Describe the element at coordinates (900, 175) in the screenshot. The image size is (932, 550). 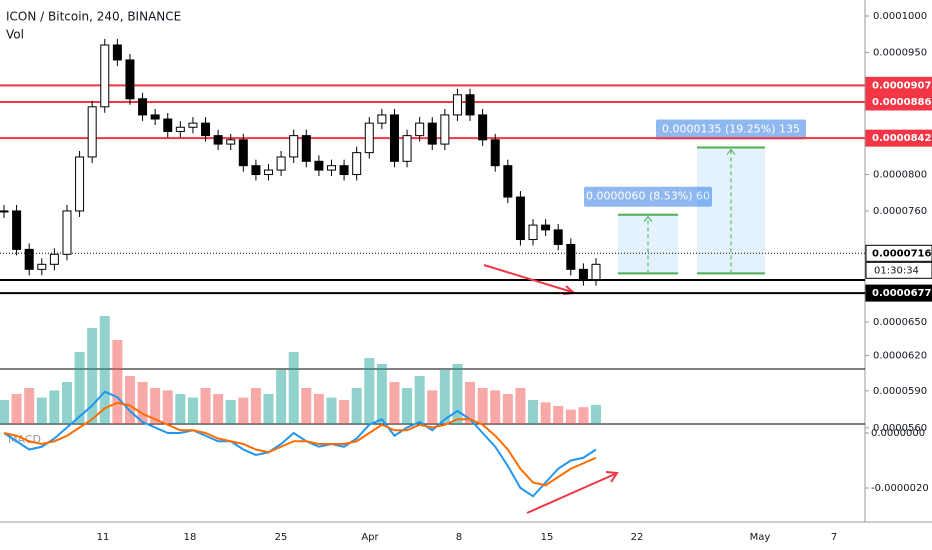
I see `y-tick-label: 0.0000800` at that location.